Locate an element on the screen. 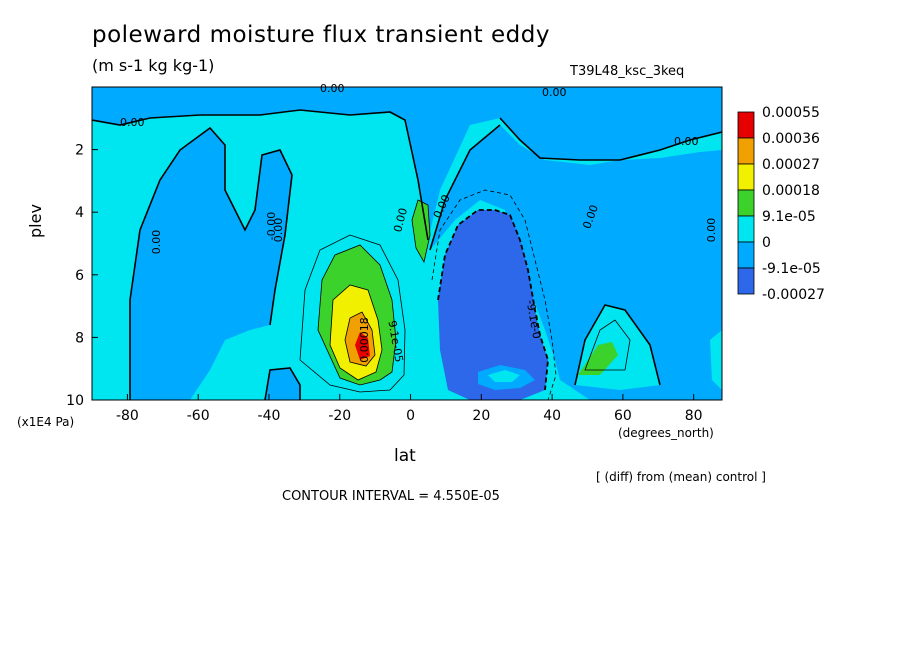 The image size is (904, 654). colorbar-label: 0.00055 is located at coordinates (791, 113).